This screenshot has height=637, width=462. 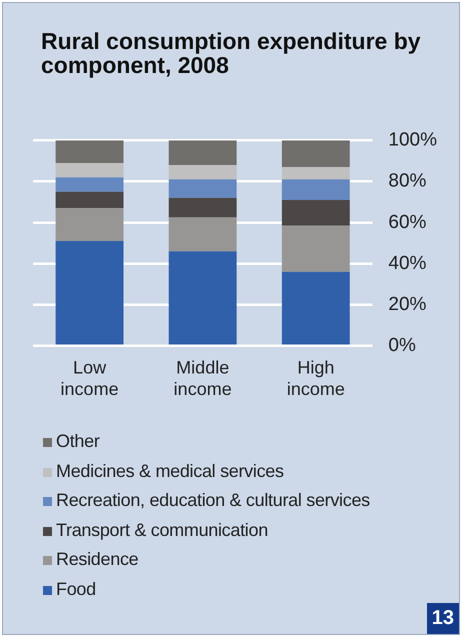 I want to click on x-tick-label: Low income, so click(x=89, y=379).